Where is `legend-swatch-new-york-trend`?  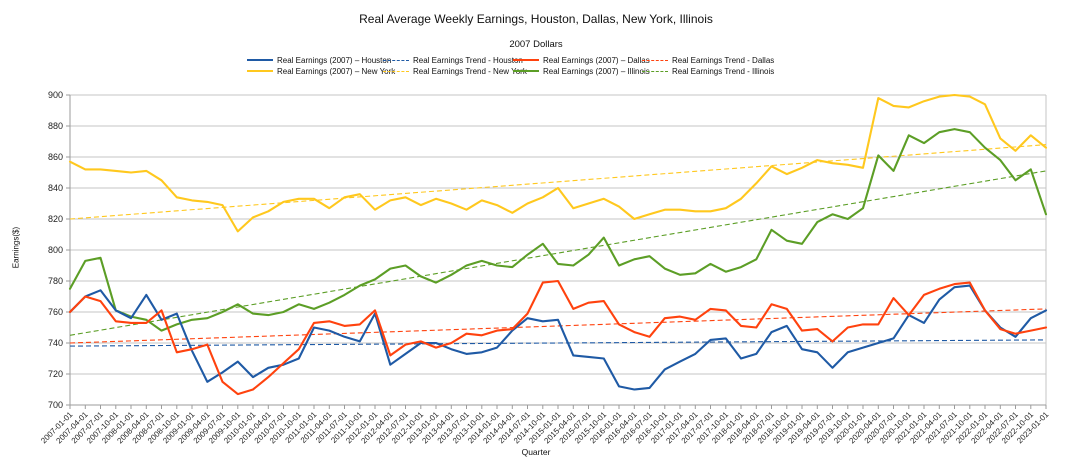
legend-swatch-new-york-trend is located at coordinates (396, 71).